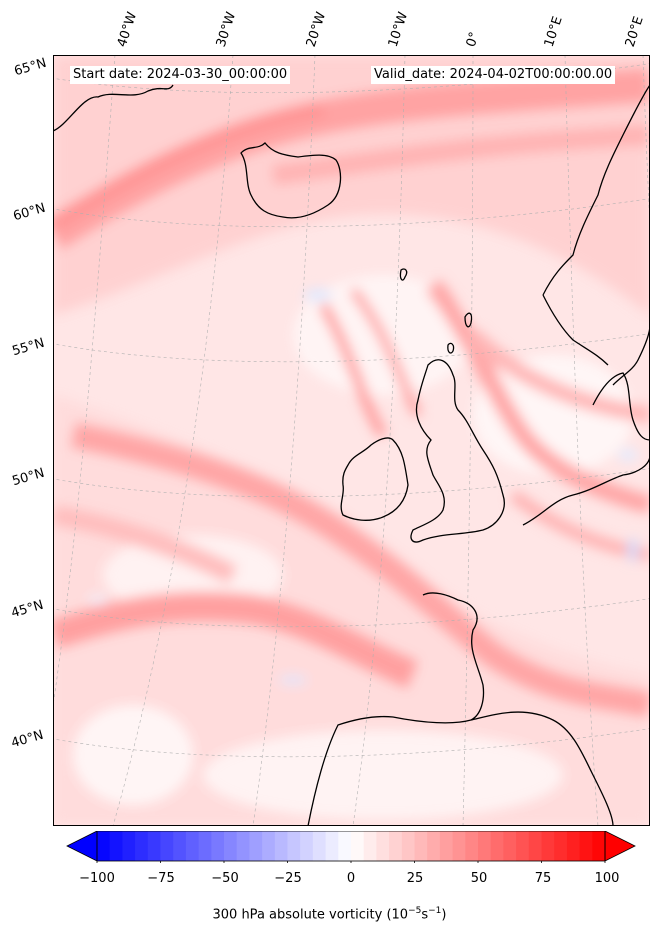  Describe the element at coordinates (225, 878) in the screenshot. I see `colorbar-tick-label: −50` at that location.